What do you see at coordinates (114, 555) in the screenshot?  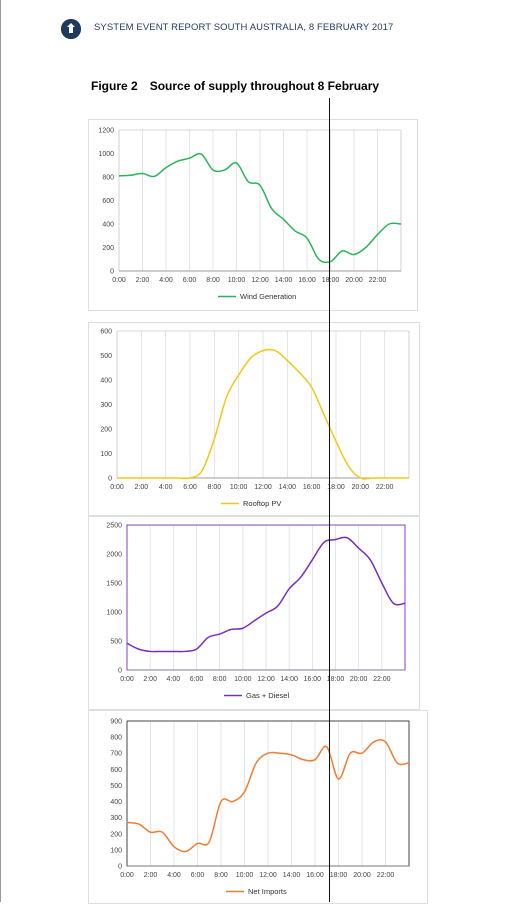 I see `y-tick-label: 2000` at bounding box center [114, 555].